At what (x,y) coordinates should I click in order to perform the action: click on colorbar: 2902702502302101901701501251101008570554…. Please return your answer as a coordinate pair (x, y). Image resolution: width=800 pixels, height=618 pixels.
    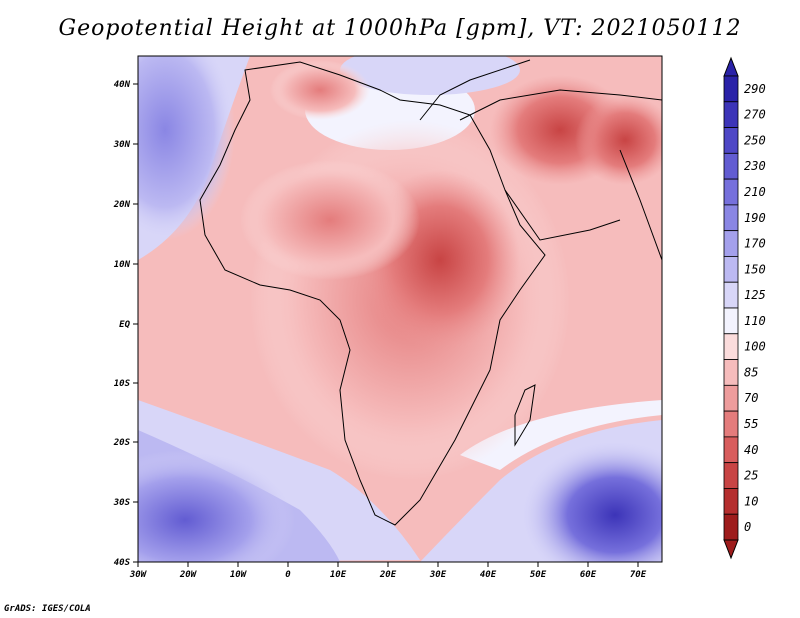
    Looking at the image, I should click on (744, 308).